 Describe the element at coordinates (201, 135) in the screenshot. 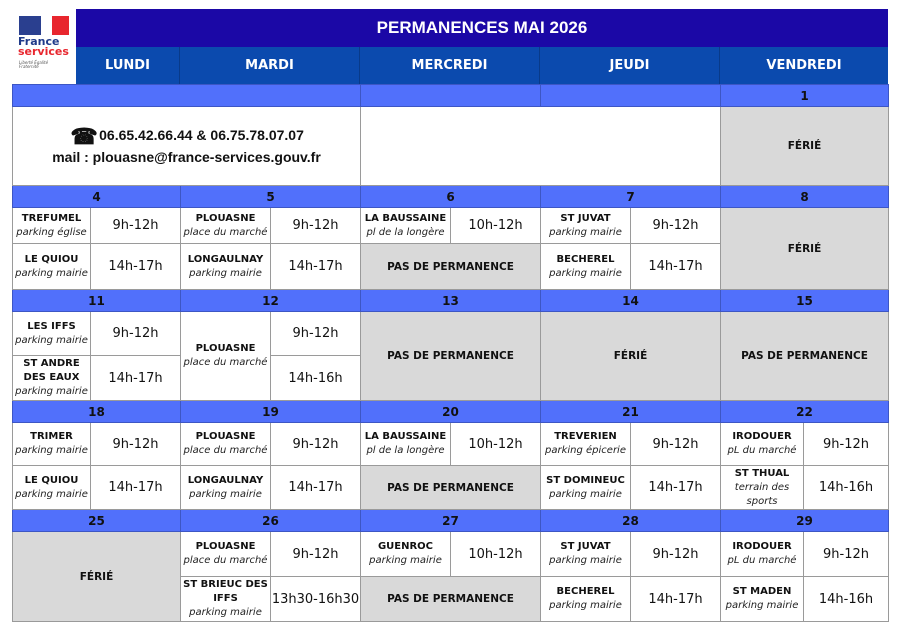

I see `phone-numbers: 06.65.42.66.44 & 06.75.78.07.07` at that location.